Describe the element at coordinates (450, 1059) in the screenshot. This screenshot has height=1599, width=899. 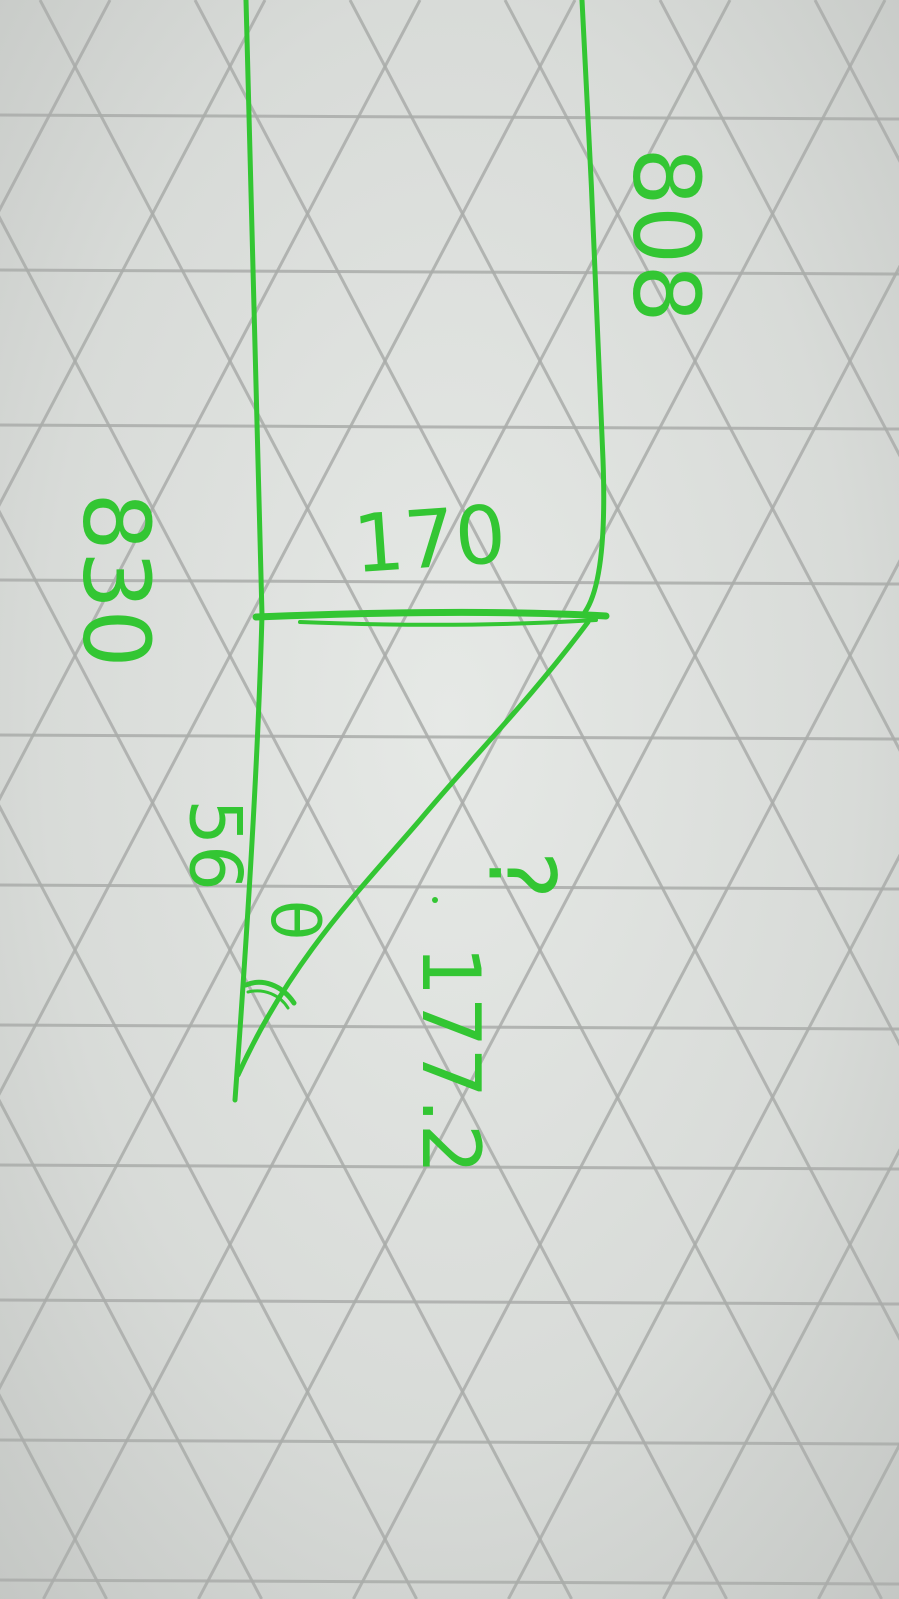
I see `label-hypotenuse: 177.2` at that location.